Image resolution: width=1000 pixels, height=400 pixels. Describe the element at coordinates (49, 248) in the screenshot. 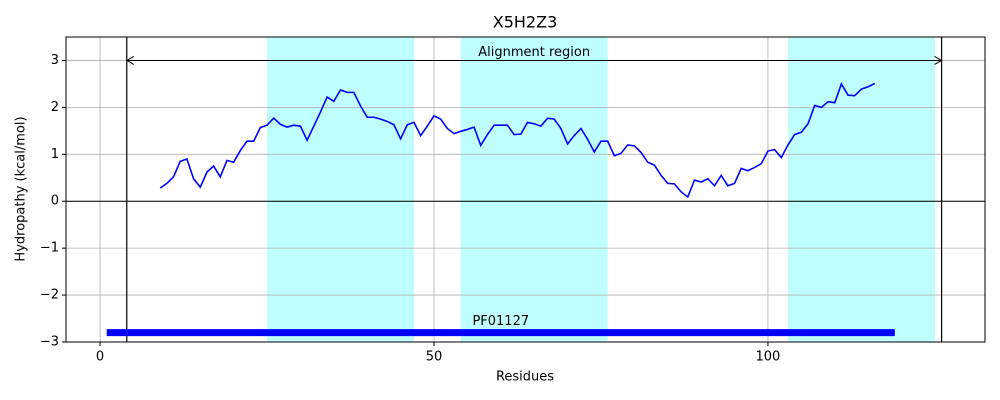

I see `y-tick-label: −1` at that location.